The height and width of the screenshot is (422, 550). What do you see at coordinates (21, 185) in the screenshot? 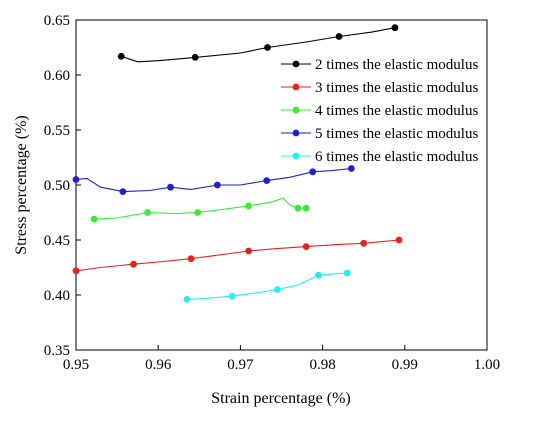
I see `y-axis-title: Stress percentage (%)` at bounding box center [21, 185].